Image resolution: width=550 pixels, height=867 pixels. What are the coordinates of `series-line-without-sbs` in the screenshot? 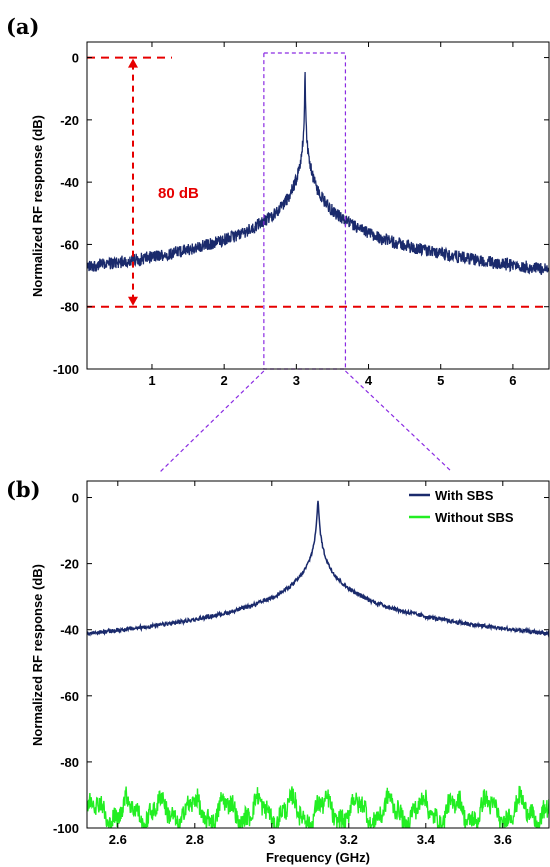 It's located at (318, 806).